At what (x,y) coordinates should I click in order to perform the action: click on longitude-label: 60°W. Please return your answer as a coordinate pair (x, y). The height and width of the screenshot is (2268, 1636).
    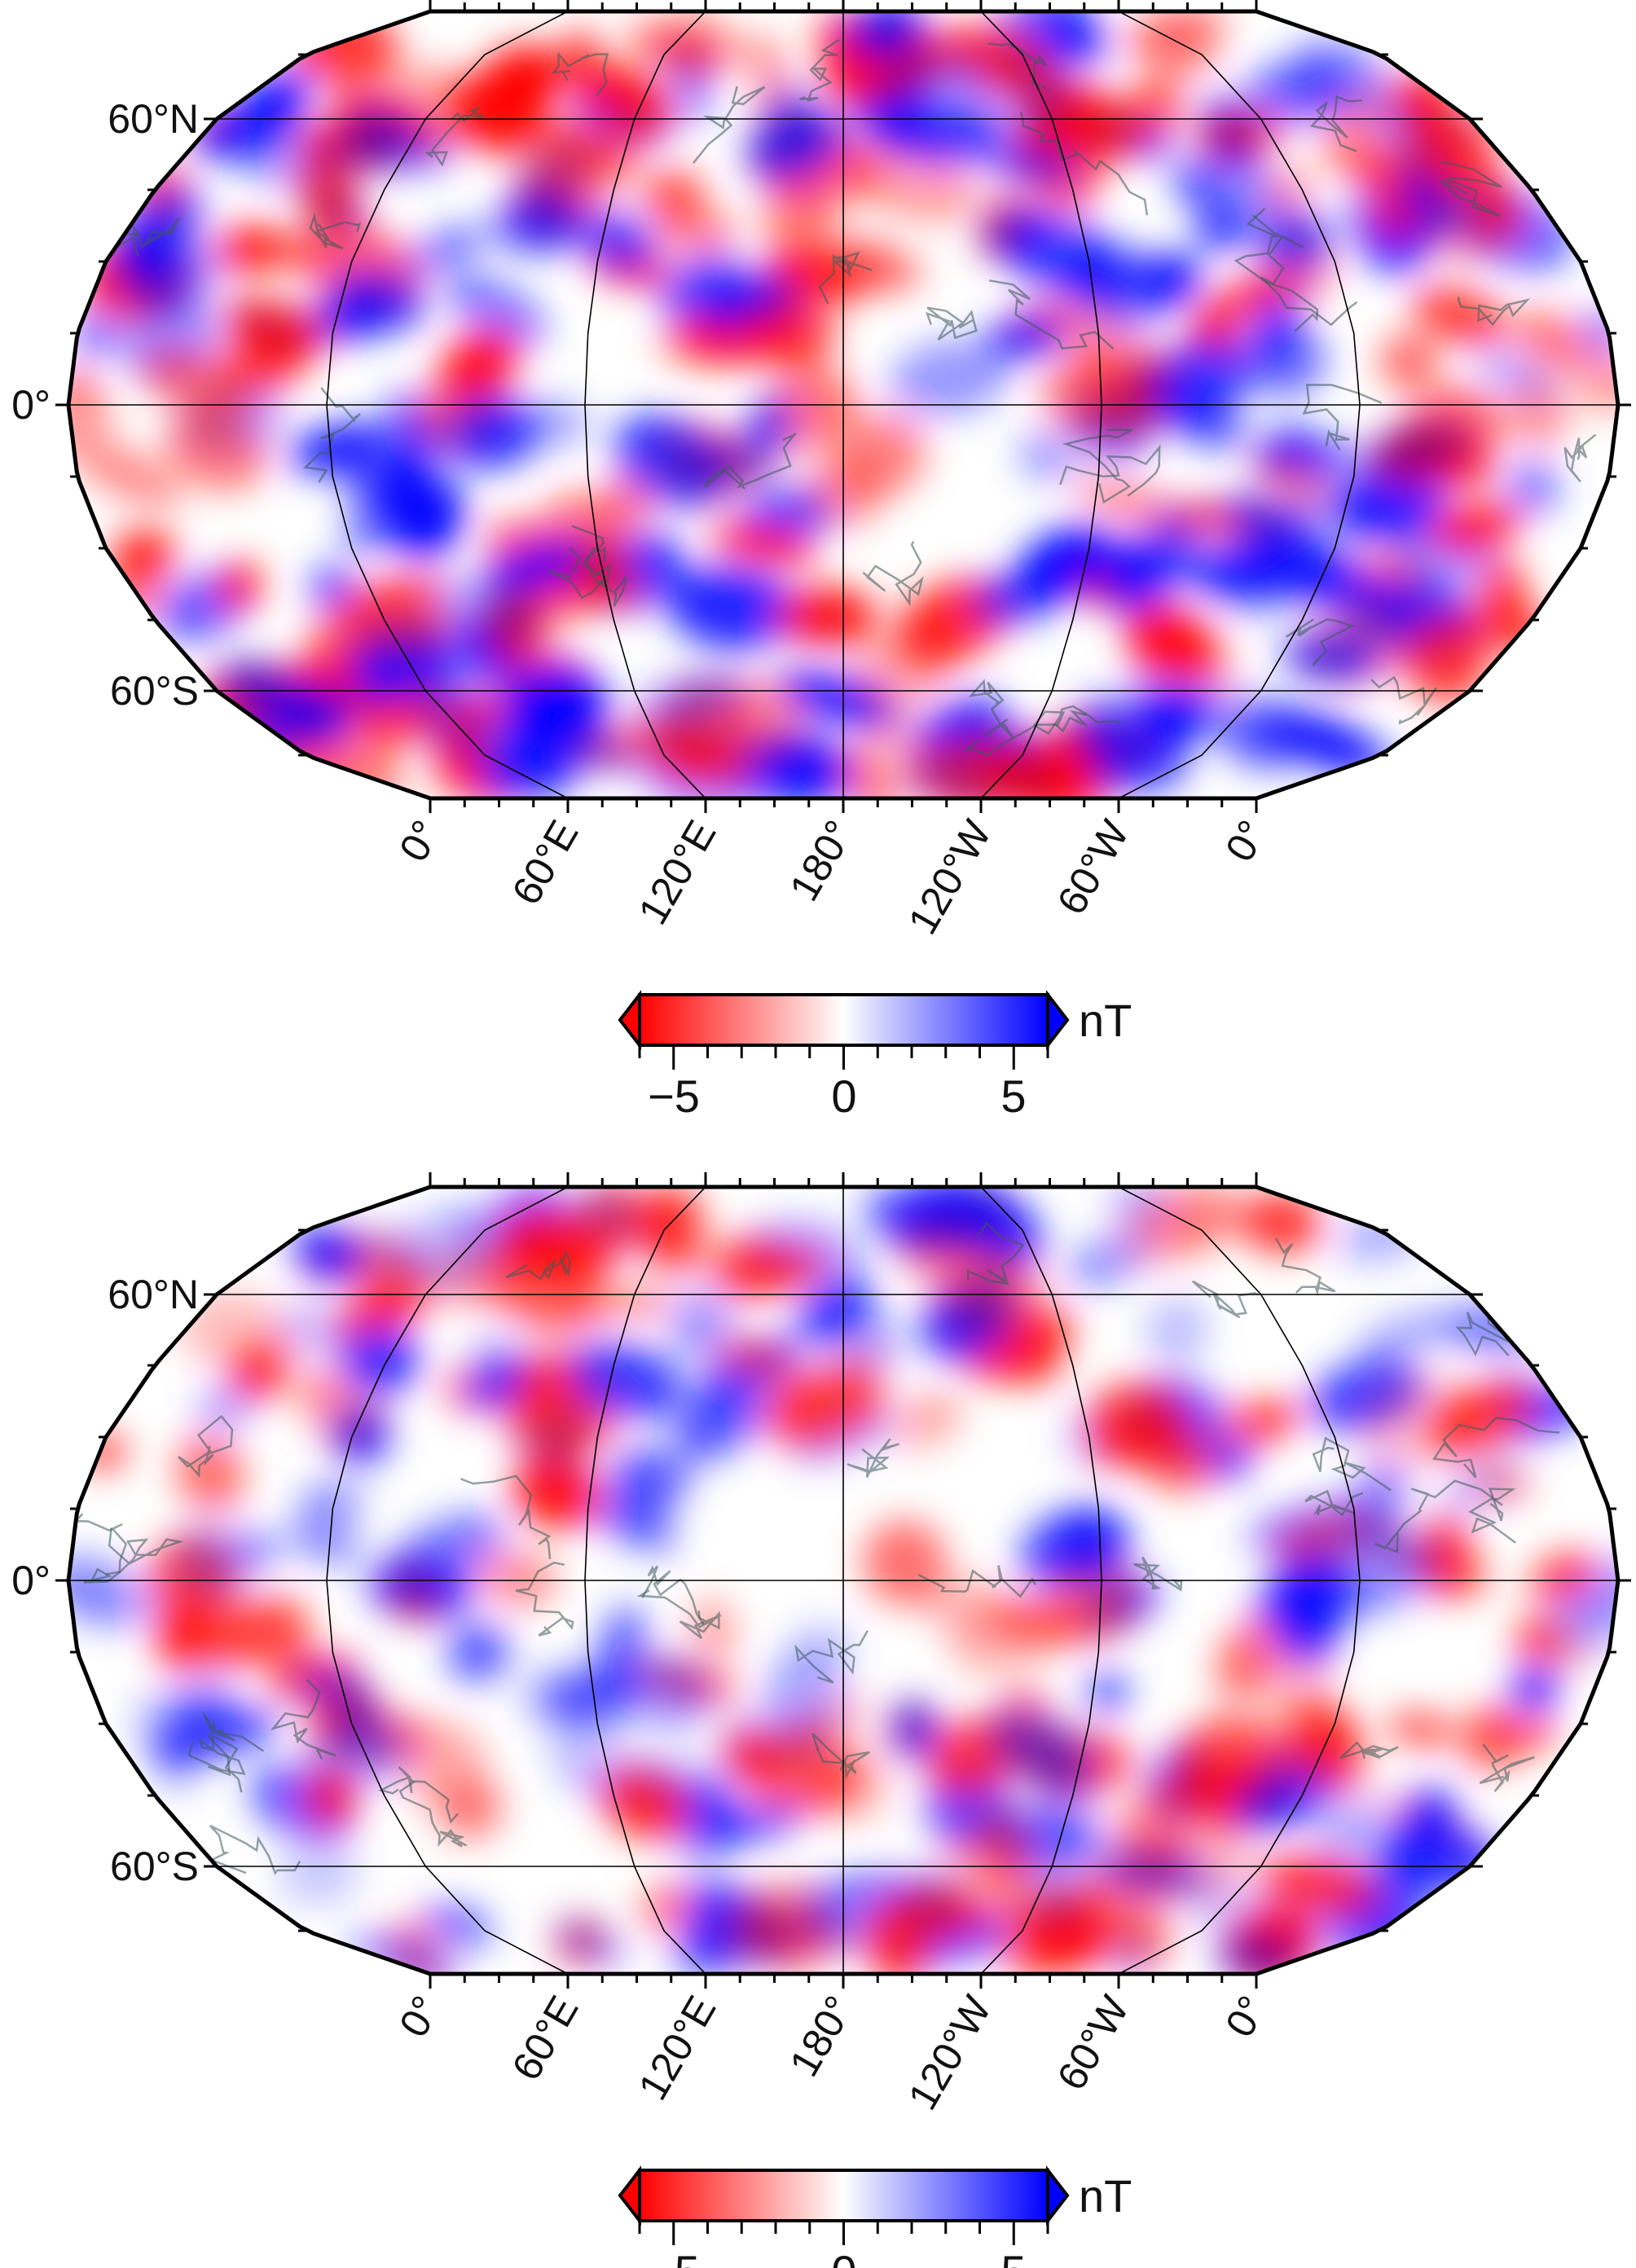
    Looking at the image, I should click on (1093, 867).